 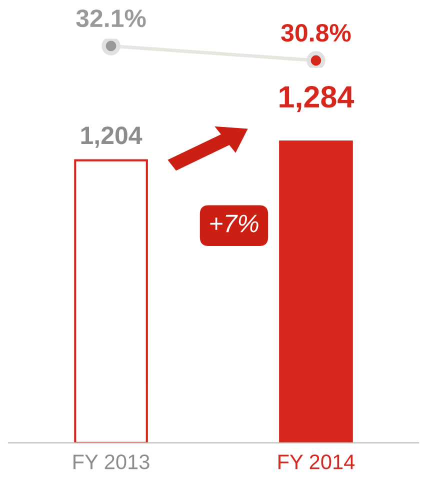 I want to click on data-label: 1,284, so click(x=317, y=99).